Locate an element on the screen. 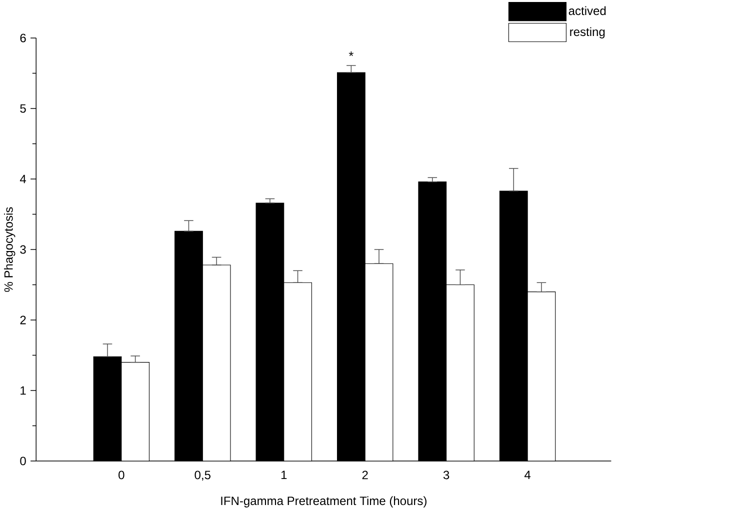 The width and height of the screenshot is (741, 525). x-tick-label: 0,5 is located at coordinates (202, 475).